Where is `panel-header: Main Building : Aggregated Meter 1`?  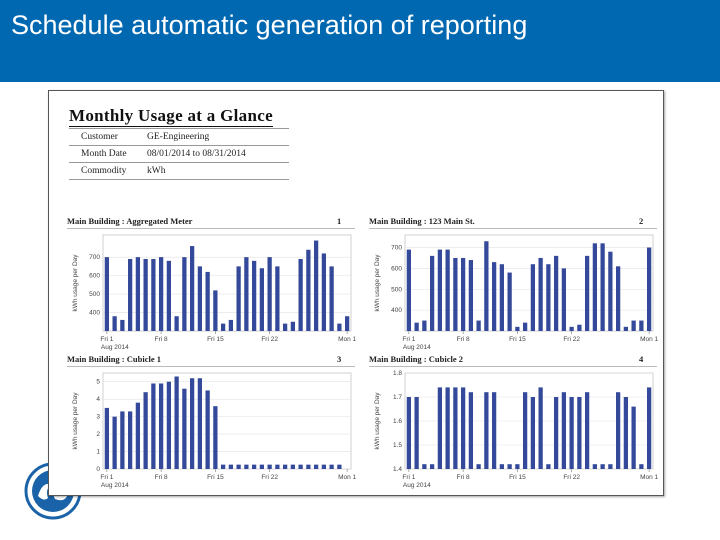 panel-header: Main Building : Aggregated Meter 1 is located at coordinates (211, 222).